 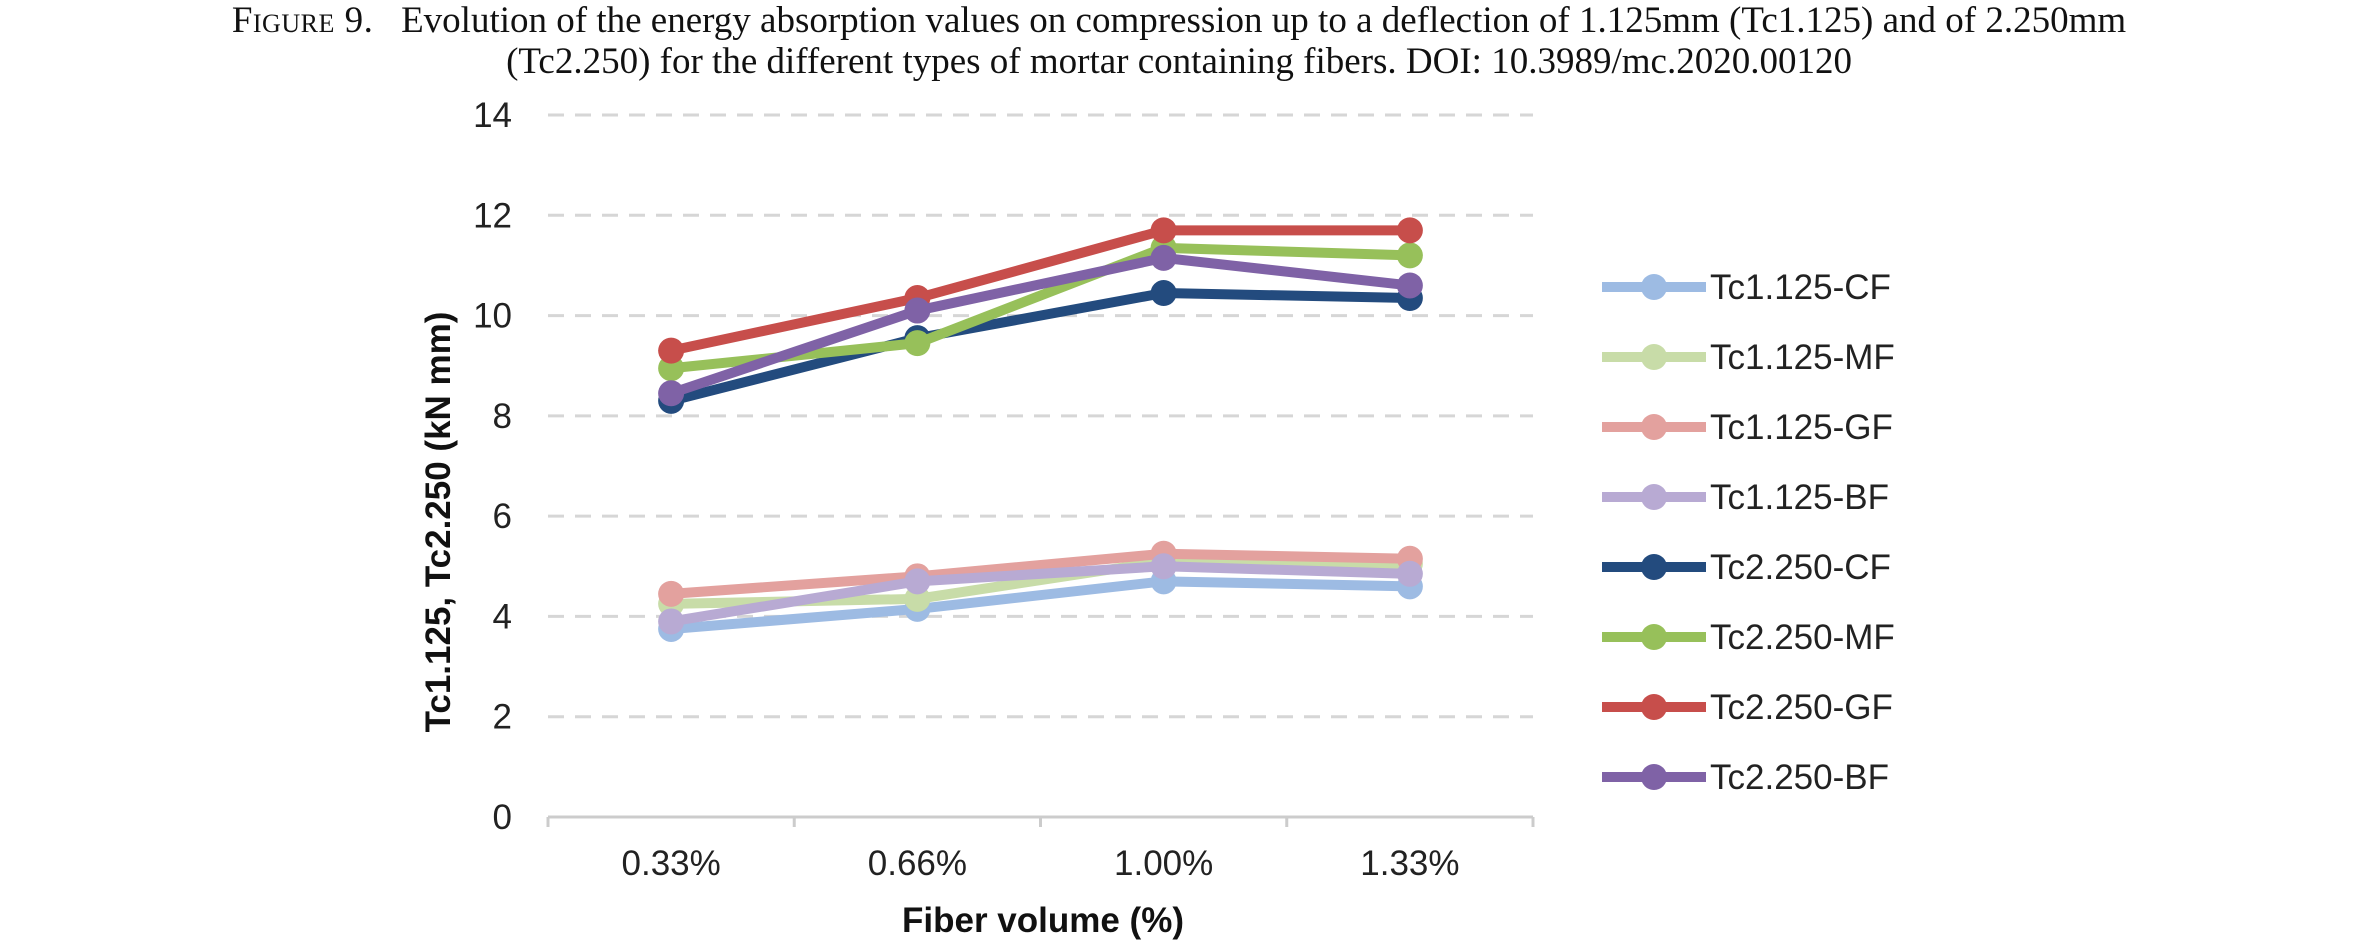 I want to click on legend-item: Tc2.250-GF, so click(x=1747, y=707).